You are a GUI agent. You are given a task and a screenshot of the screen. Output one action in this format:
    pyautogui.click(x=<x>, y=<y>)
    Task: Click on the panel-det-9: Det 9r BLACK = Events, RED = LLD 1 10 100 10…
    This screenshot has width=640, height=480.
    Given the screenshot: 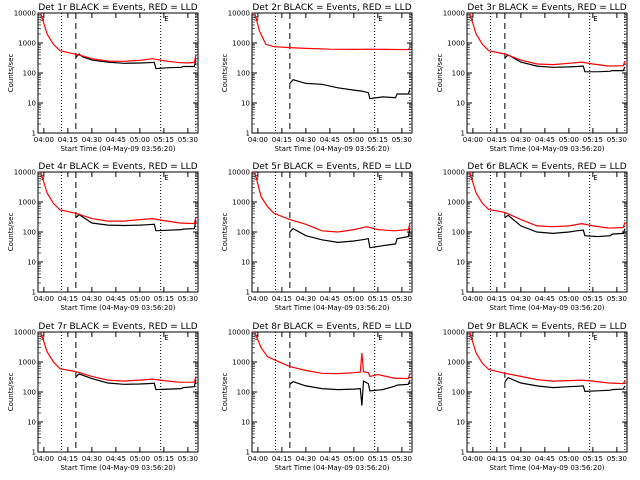 What is the action you would take?
    pyautogui.click(x=532, y=397)
    